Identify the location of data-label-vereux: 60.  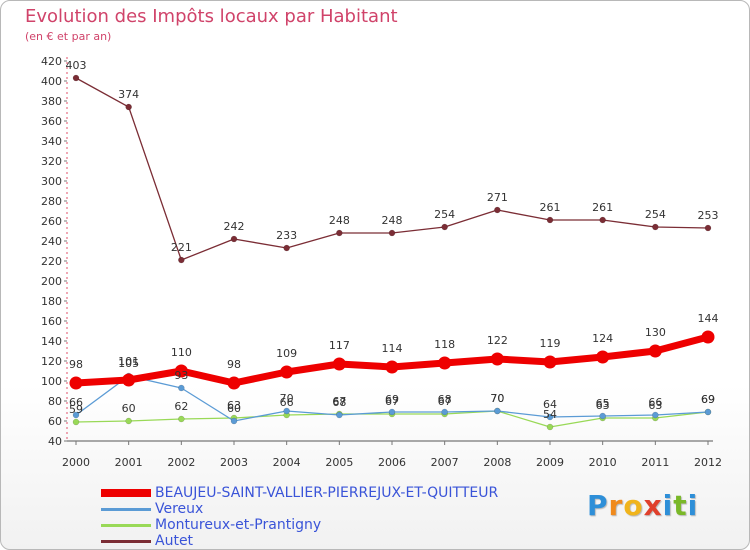
(234, 408).